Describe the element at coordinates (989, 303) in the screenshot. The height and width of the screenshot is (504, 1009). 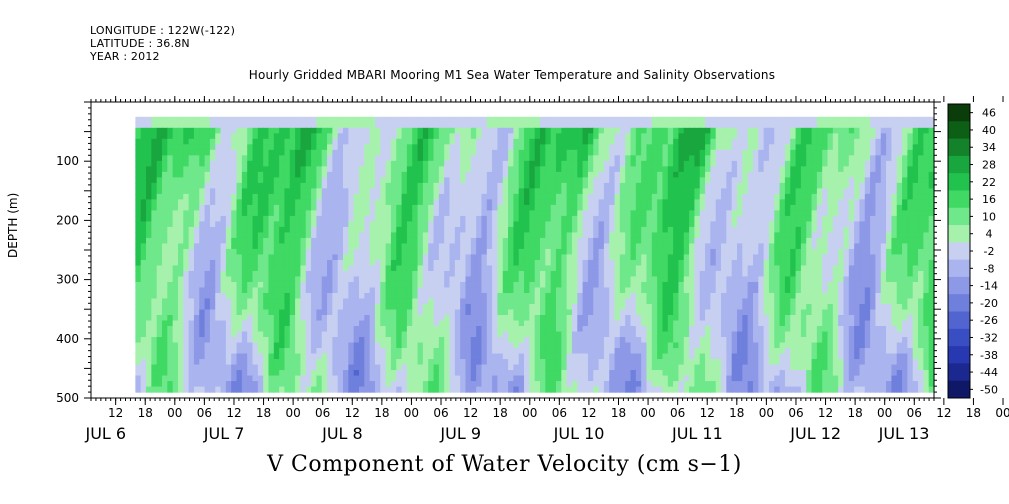
I see `colorbar-label: -20` at that location.